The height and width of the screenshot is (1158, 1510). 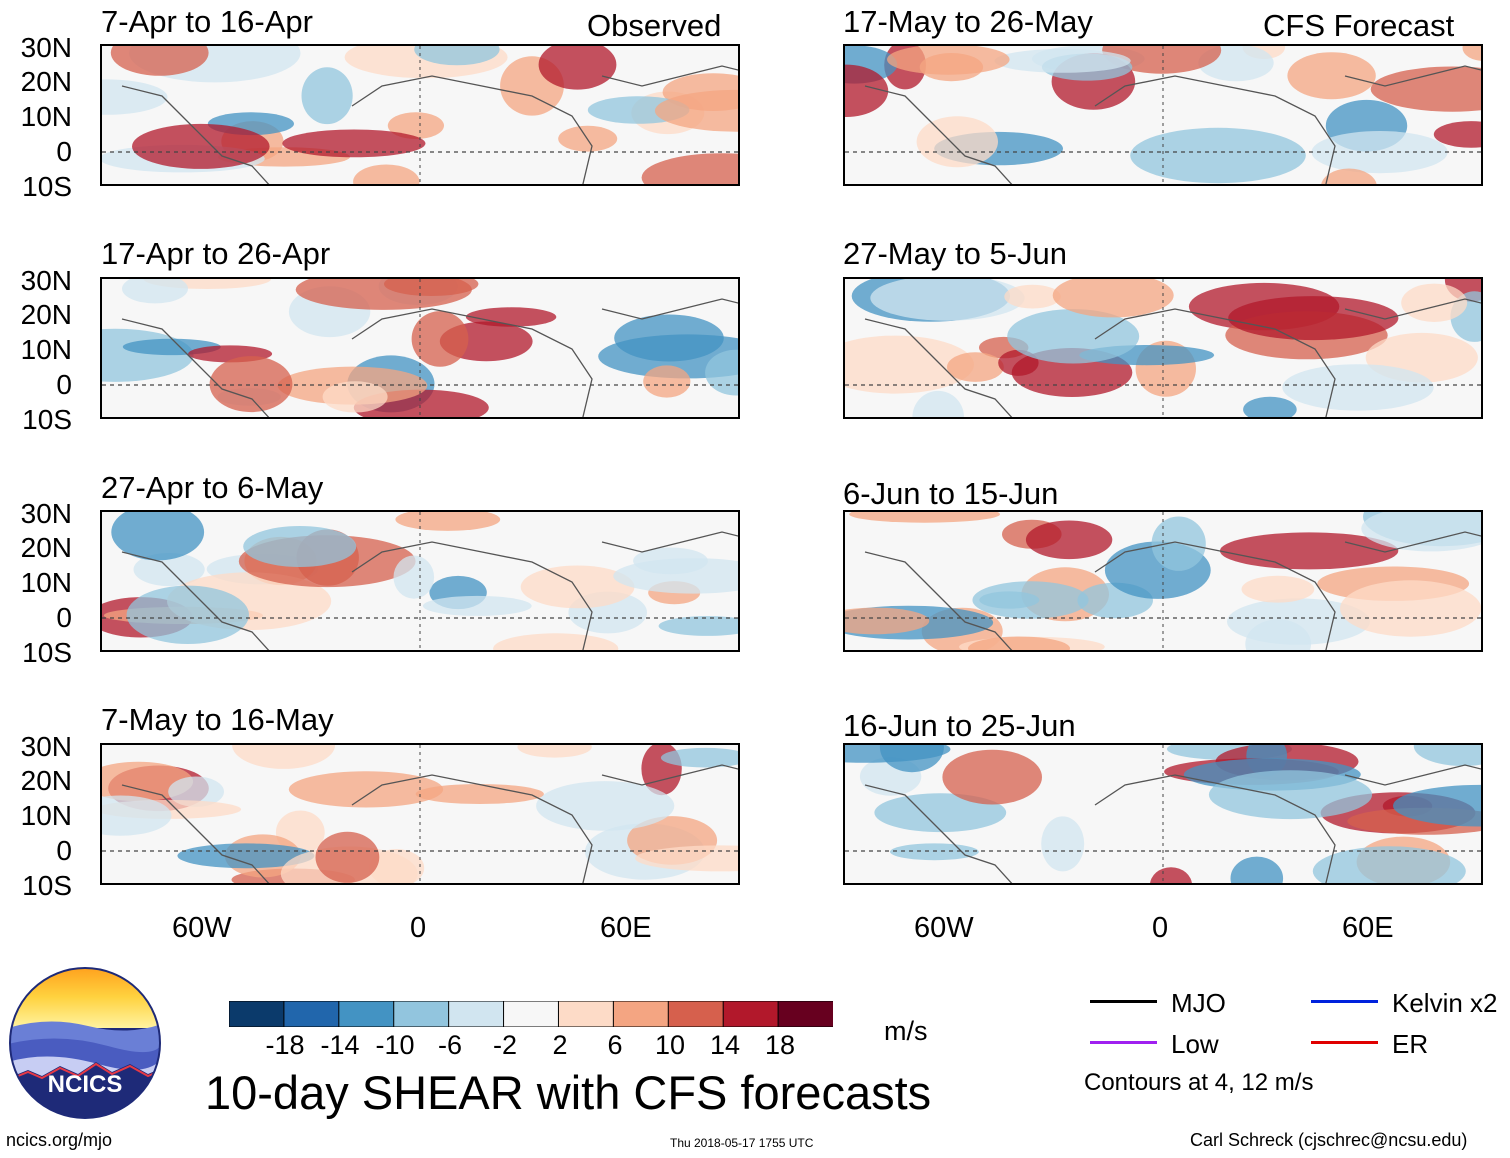 What do you see at coordinates (742, 1143) in the screenshot?
I see `footer-timestamp: Thu 2018-05-17 1755 UTC` at bounding box center [742, 1143].